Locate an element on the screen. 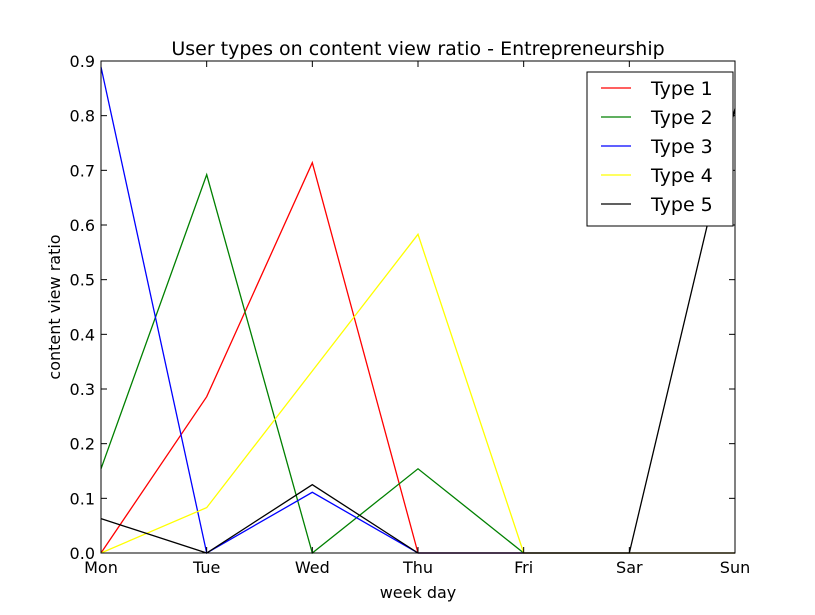 Image resolution: width=815 pixels, height=615 pixels. legend-box is located at coordinates (660, 149).